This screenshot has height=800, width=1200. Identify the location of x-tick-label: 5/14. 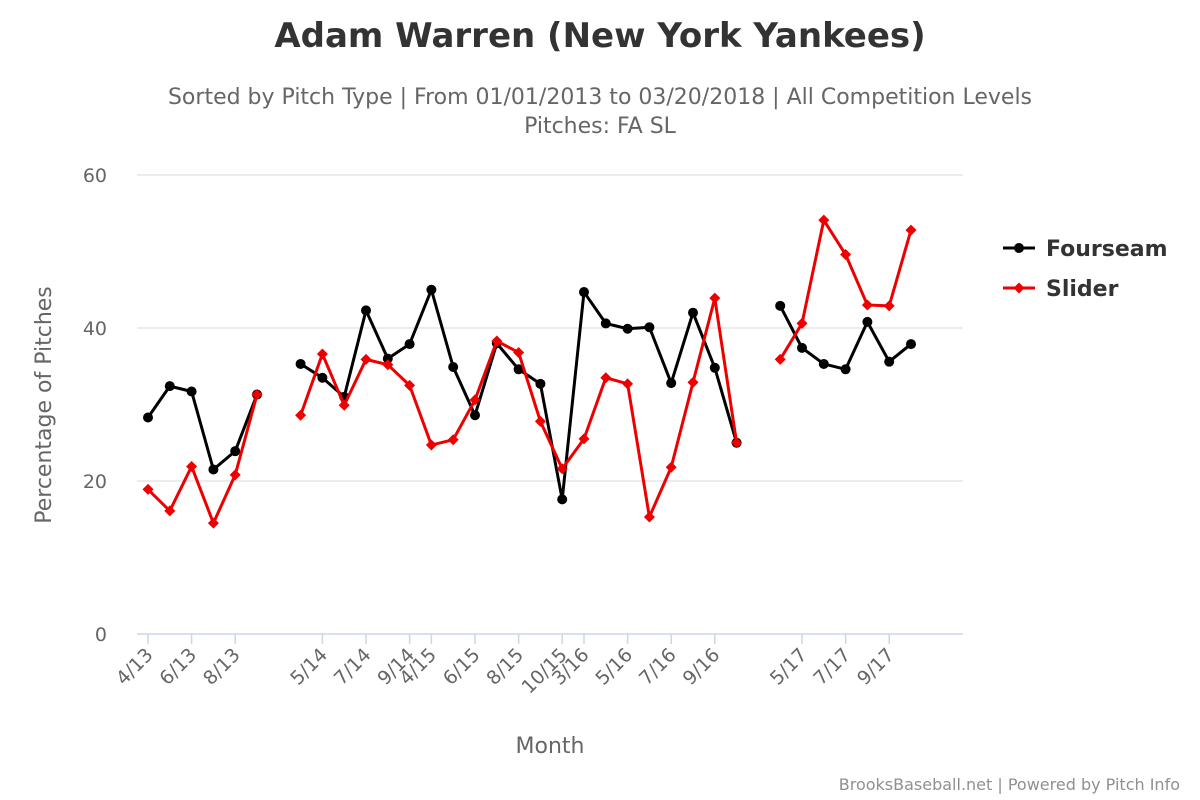
(309, 667).